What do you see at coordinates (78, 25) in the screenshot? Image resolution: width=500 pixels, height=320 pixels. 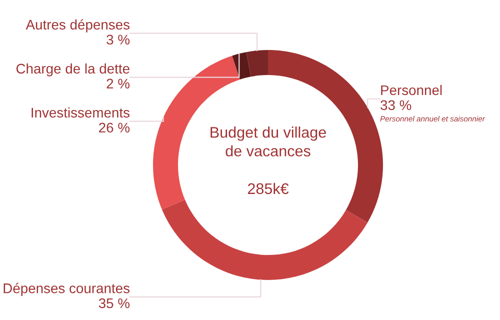 I see `slice-label: Autres dépenses` at bounding box center [78, 25].